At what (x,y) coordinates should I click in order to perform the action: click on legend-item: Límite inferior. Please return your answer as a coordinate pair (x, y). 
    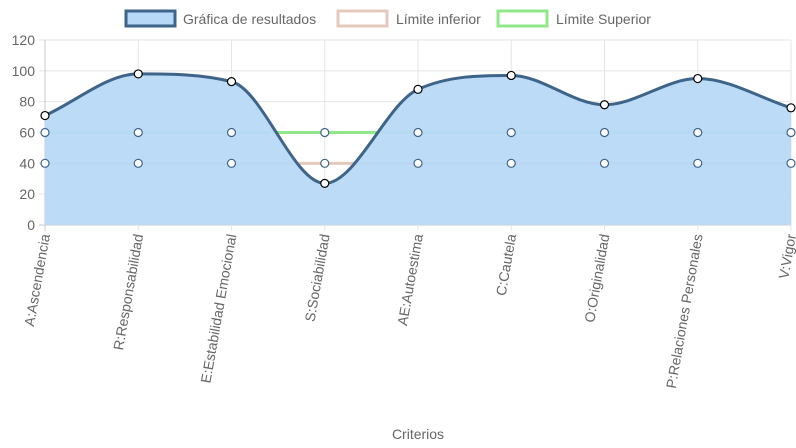
    Looking at the image, I should click on (408, 18).